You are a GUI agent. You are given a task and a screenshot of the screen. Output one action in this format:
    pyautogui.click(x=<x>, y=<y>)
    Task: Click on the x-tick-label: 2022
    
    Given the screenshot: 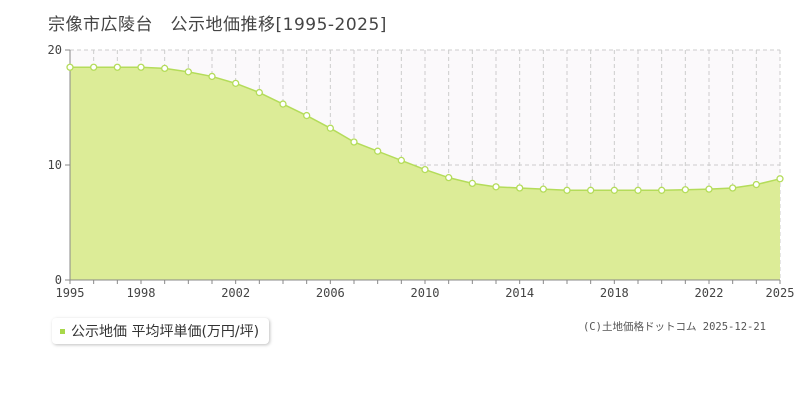 What is the action you would take?
    pyautogui.click(x=709, y=293)
    